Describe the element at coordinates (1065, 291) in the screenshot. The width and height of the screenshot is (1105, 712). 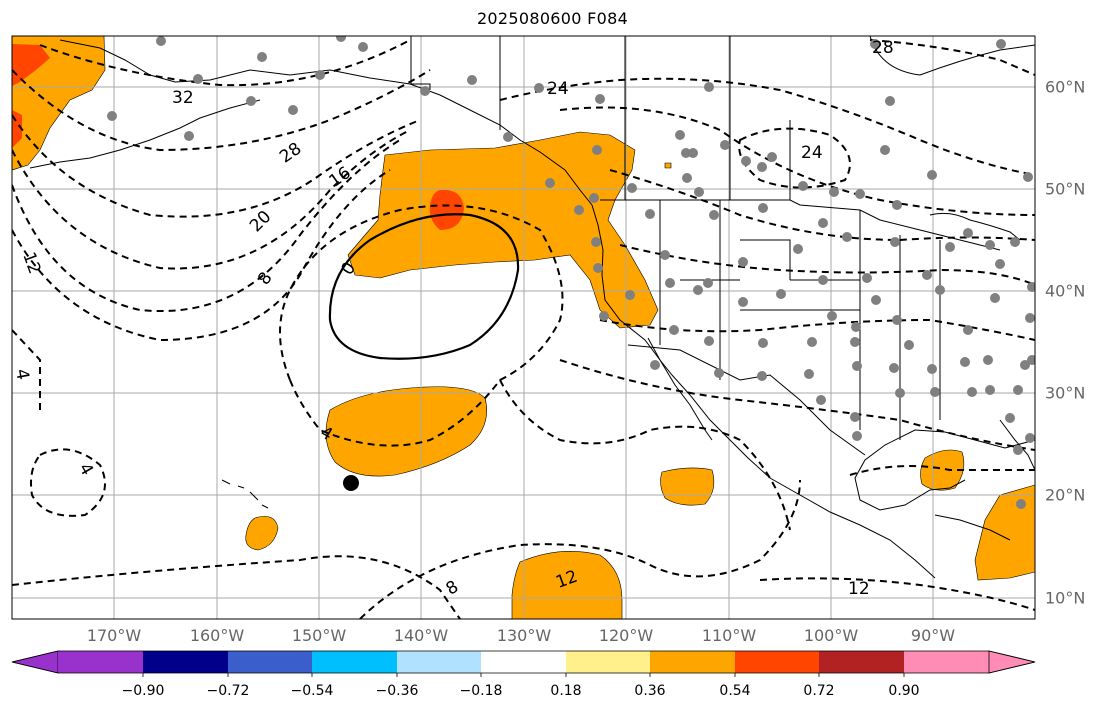
I see `lat-label: 40°N` at that location.